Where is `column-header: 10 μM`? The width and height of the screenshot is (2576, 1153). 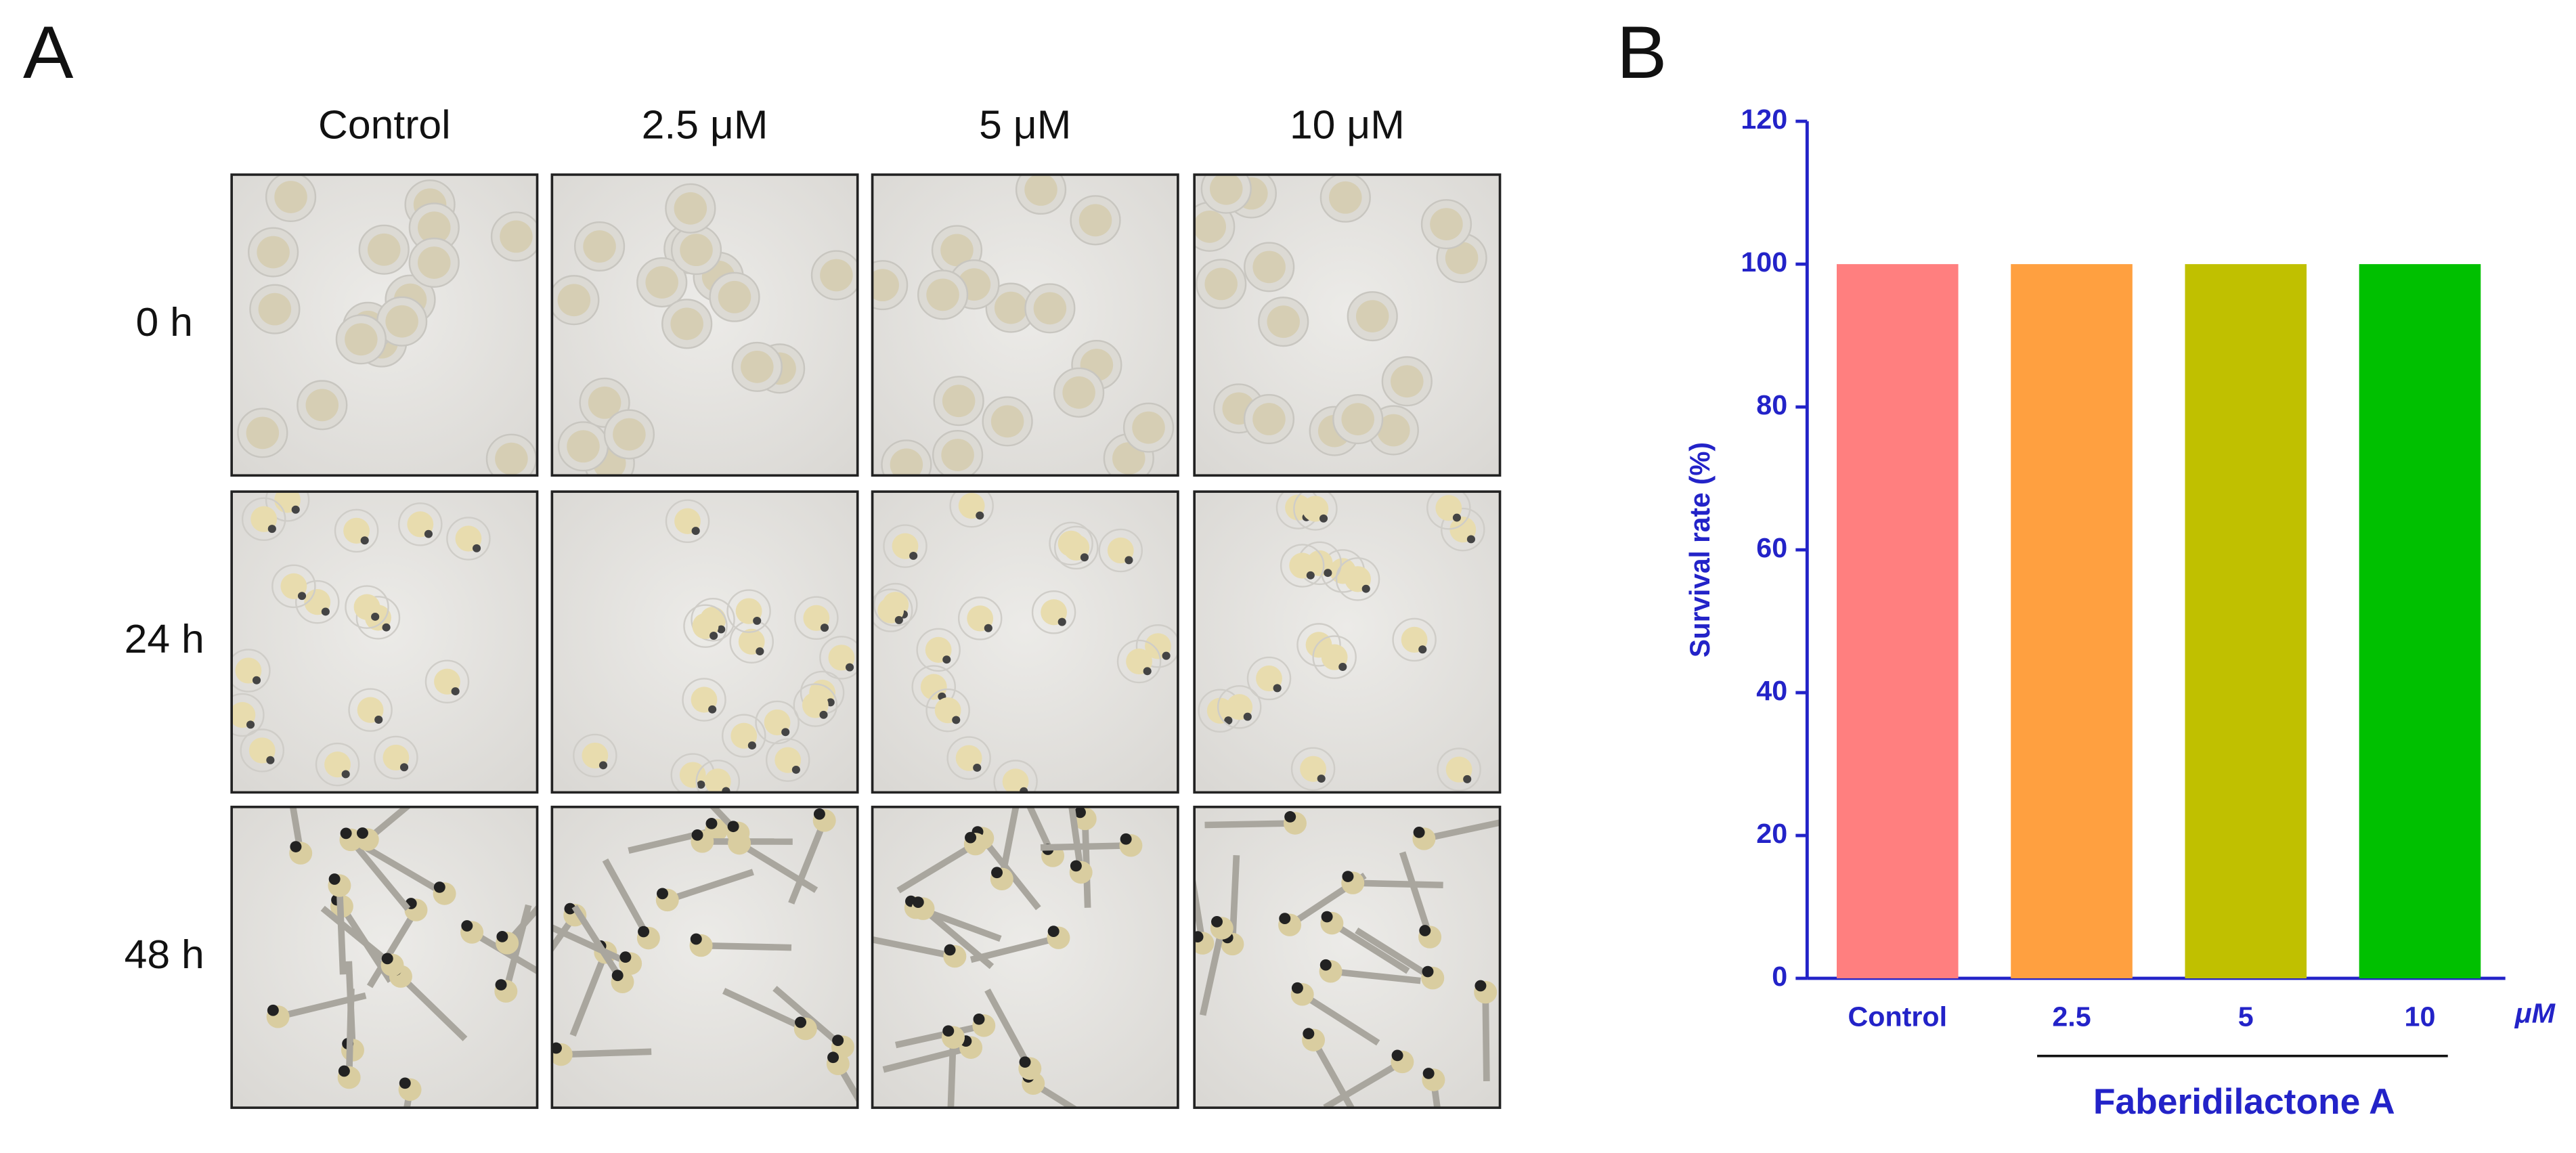
column-header: 10 μM is located at coordinates (1347, 124).